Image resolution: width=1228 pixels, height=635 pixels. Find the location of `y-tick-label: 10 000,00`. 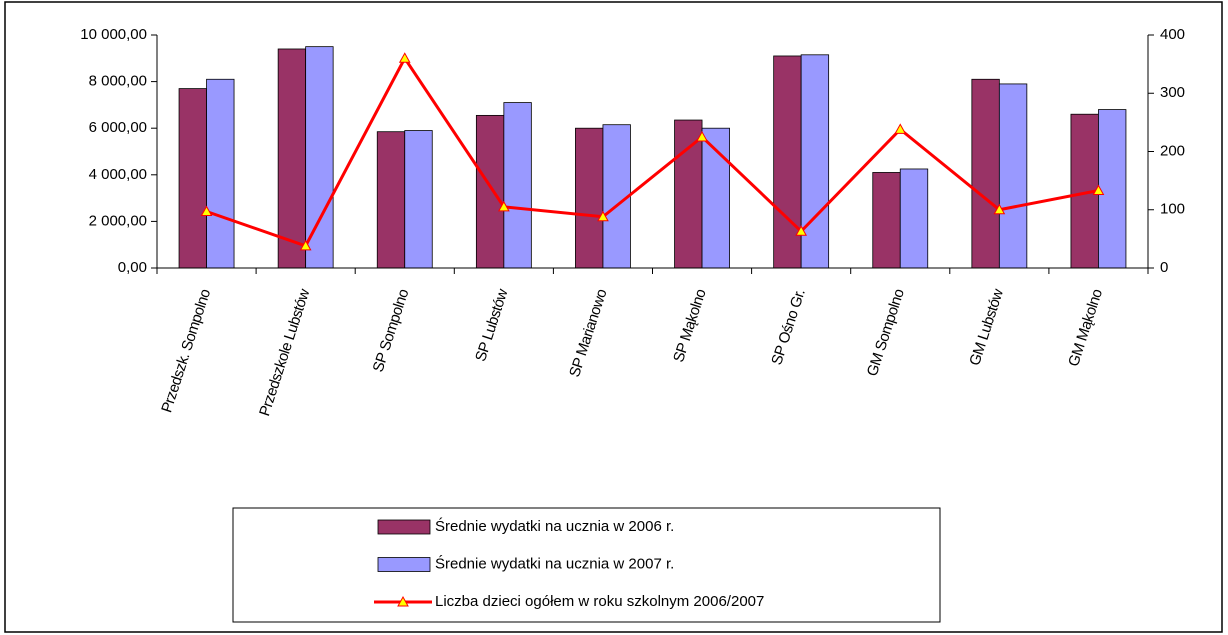

y-tick-label: 10 000,00 is located at coordinates (113, 34).